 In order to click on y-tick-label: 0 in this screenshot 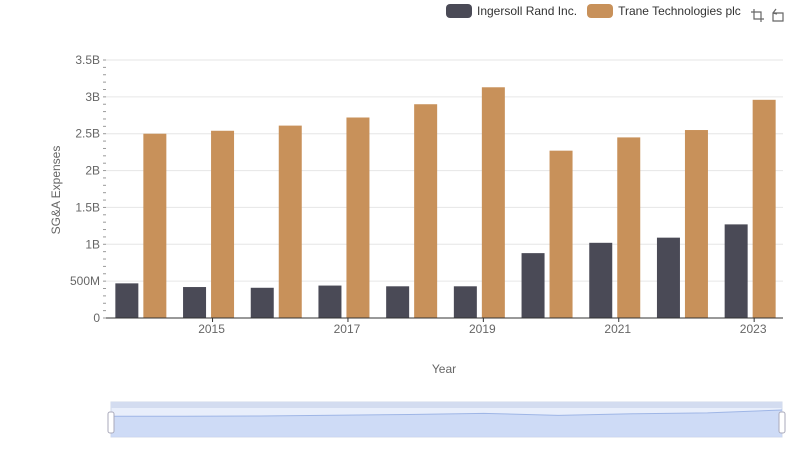, I will do `click(96, 318)`.